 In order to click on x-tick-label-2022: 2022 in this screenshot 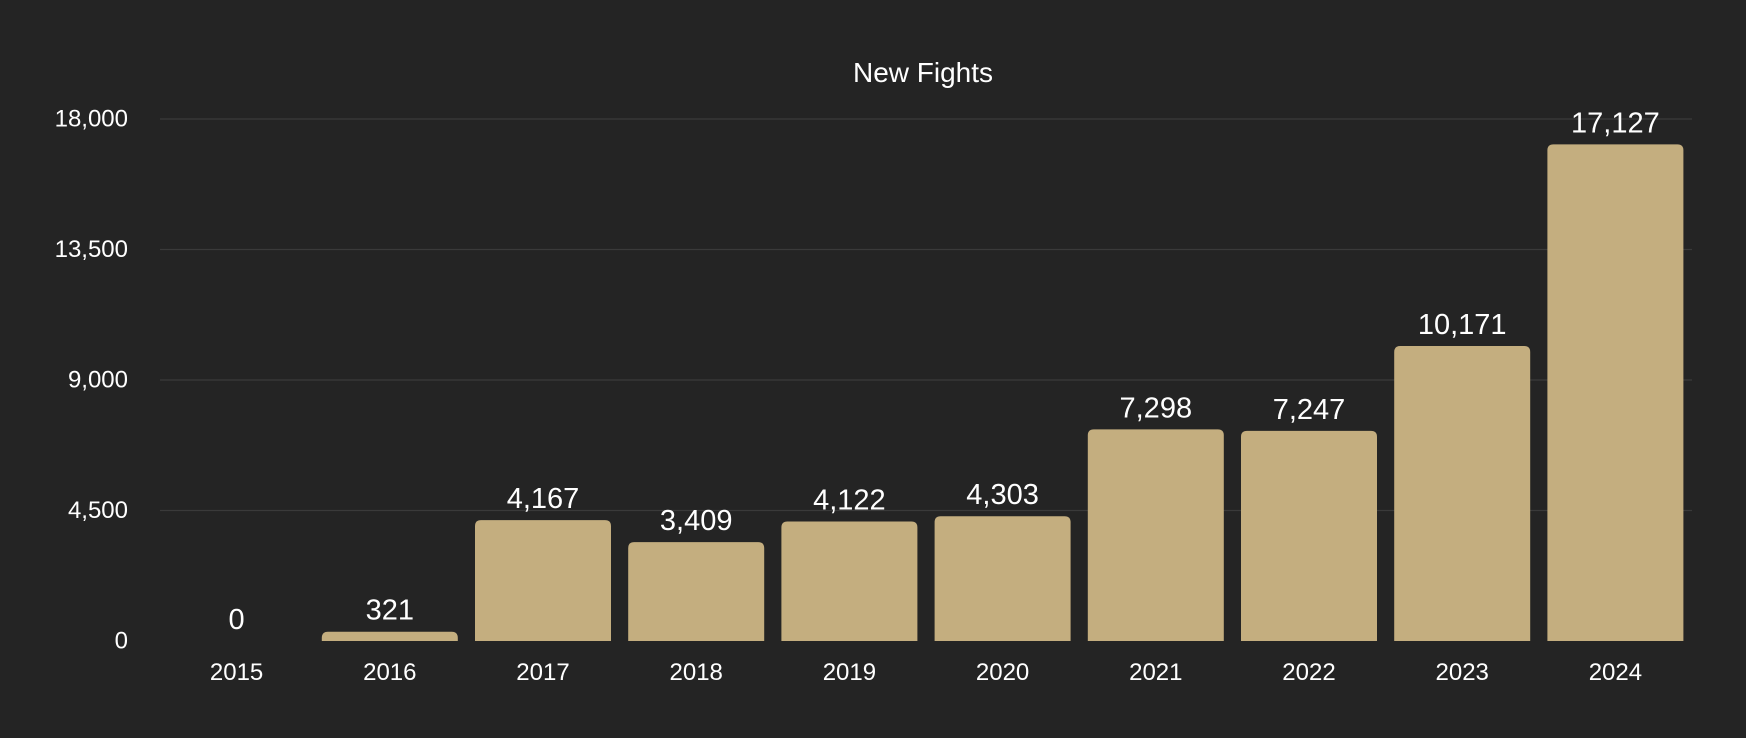, I will do `click(1308, 672)`.